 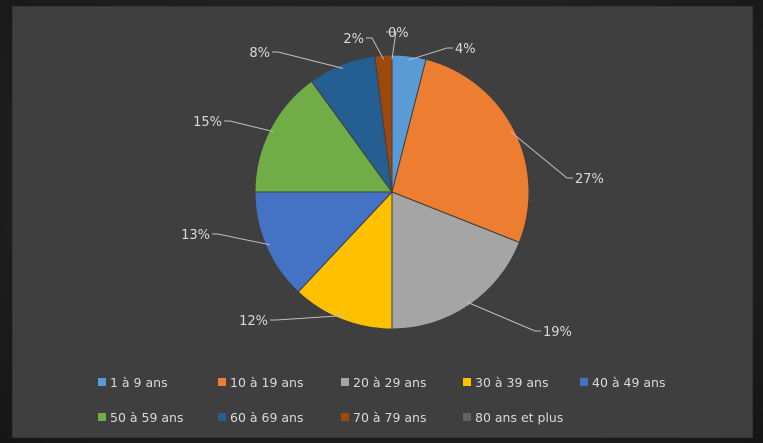 I want to click on legend-item-20-a-29-ans: 20 à 29 ans, so click(x=384, y=382).